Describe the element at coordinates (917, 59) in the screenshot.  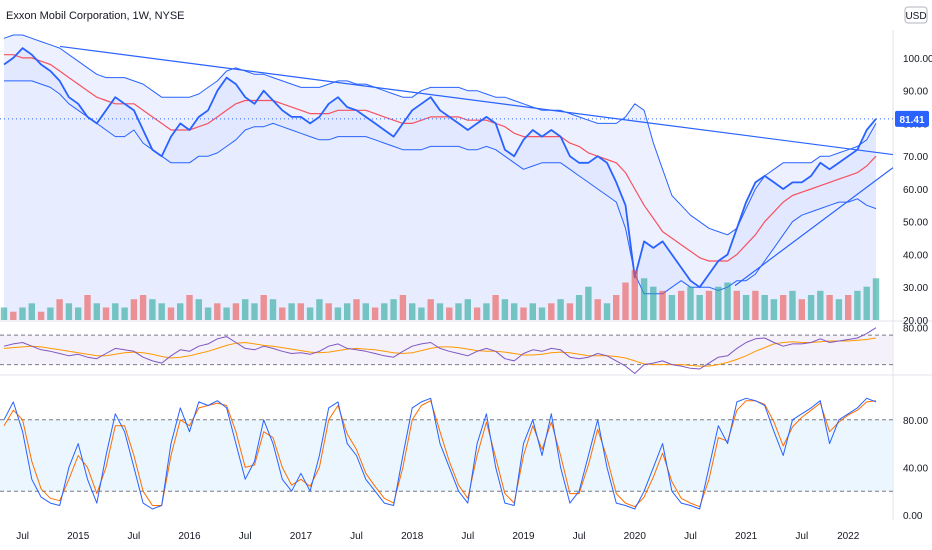
I see `price-tick-label: 100.00` at that location.